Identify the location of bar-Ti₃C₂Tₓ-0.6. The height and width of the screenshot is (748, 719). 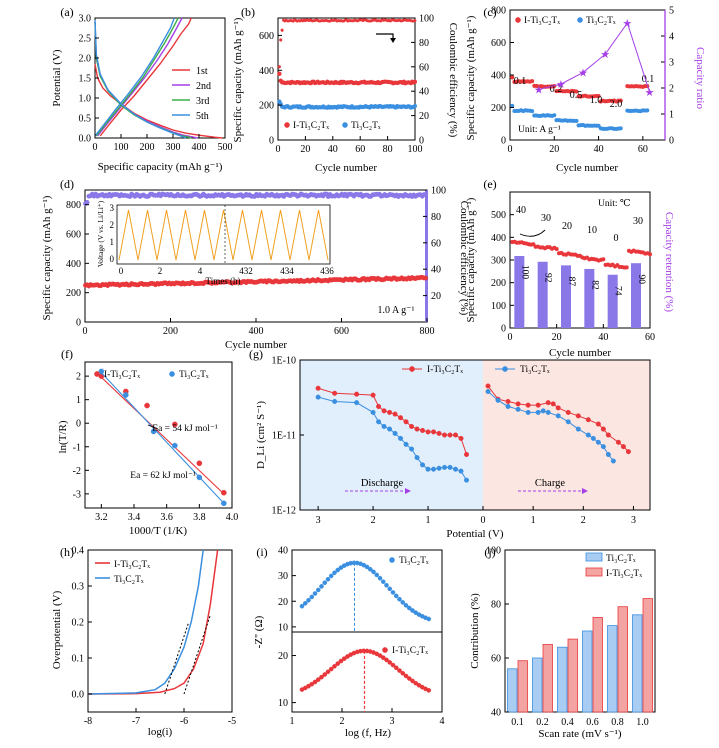
(587, 671).